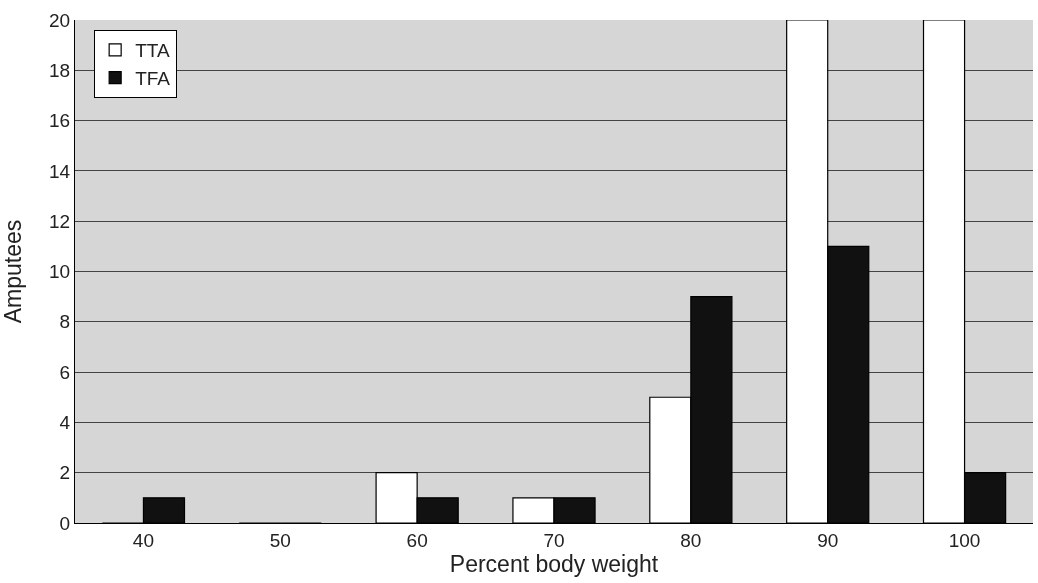  What do you see at coordinates (828, 540) in the screenshot?
I see `x-tick-label: 90` at bounding box center [828, 540].